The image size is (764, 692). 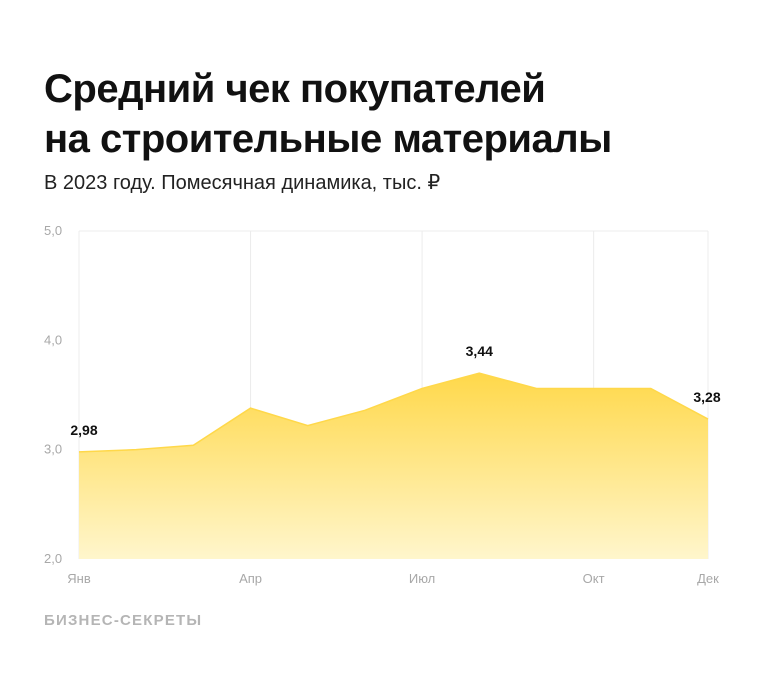 What do you see at coordinates (422, 578) in the screenshot?
I see `x-tick-label: Июл` at bounding box center [422, 578].